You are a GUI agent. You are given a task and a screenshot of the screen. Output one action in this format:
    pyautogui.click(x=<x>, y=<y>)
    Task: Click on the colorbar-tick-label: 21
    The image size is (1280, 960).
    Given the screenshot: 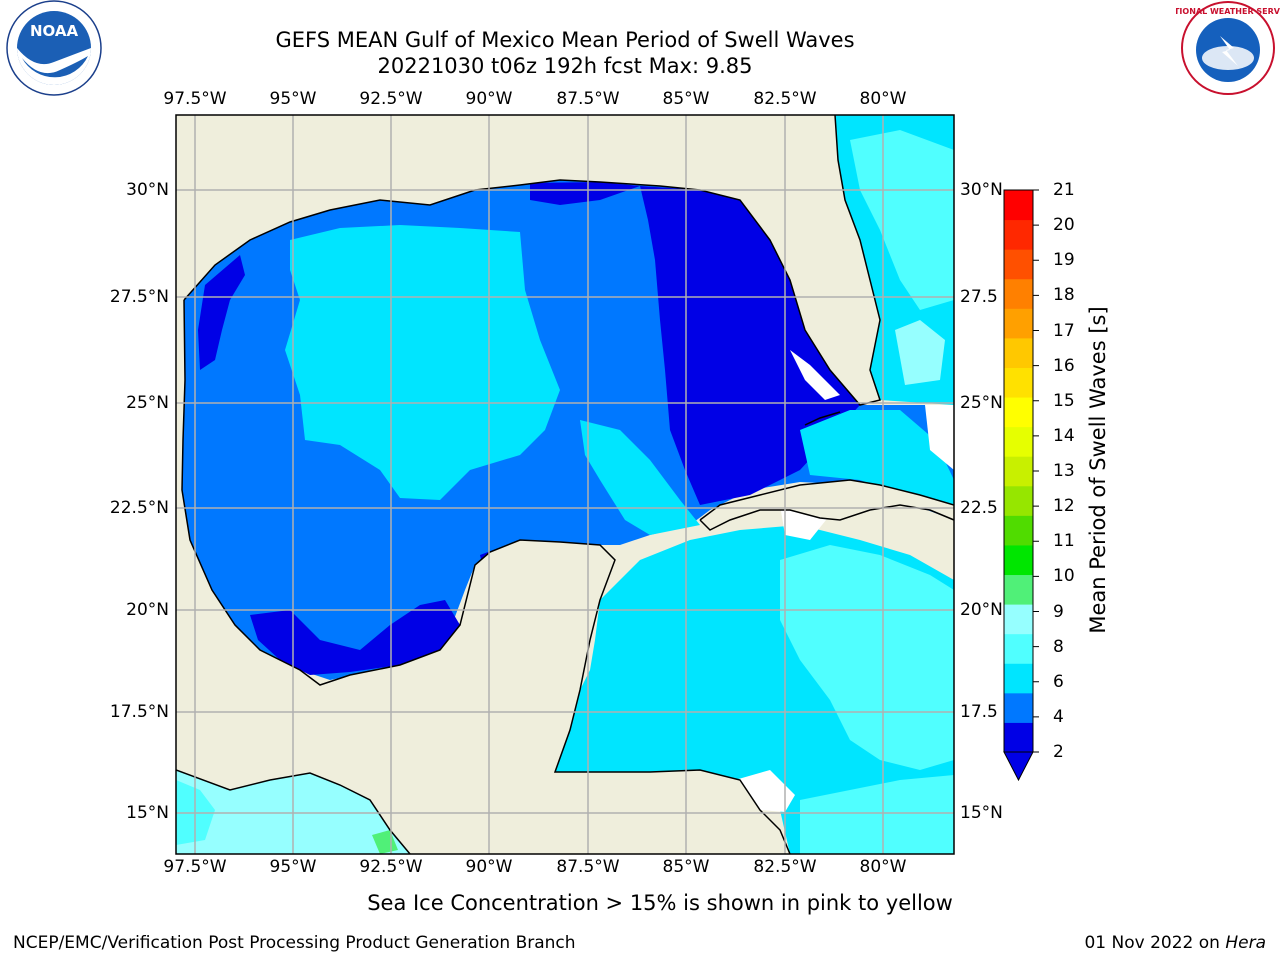 What is the action you would take?
    pyautogui.click(x=1064, y=190)
    